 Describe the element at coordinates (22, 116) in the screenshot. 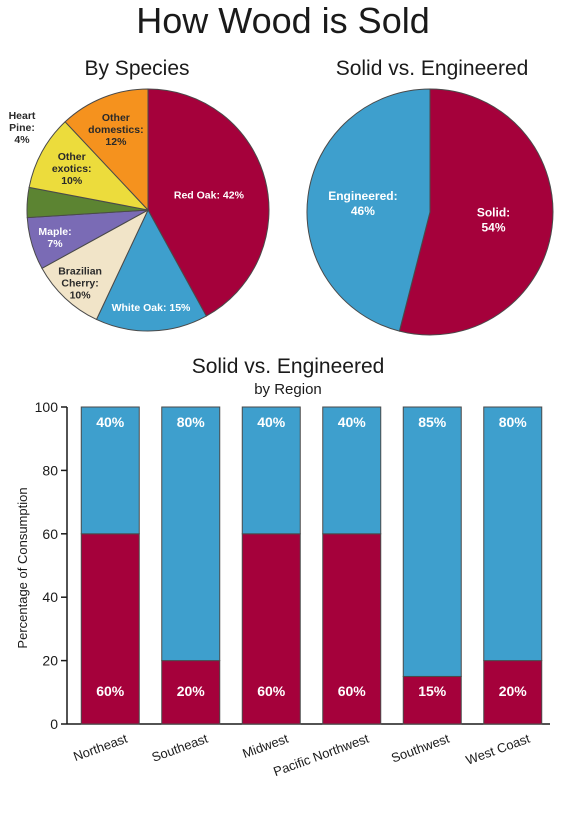

I see `species-label-heart-pine-line-0: Heart` at that location.